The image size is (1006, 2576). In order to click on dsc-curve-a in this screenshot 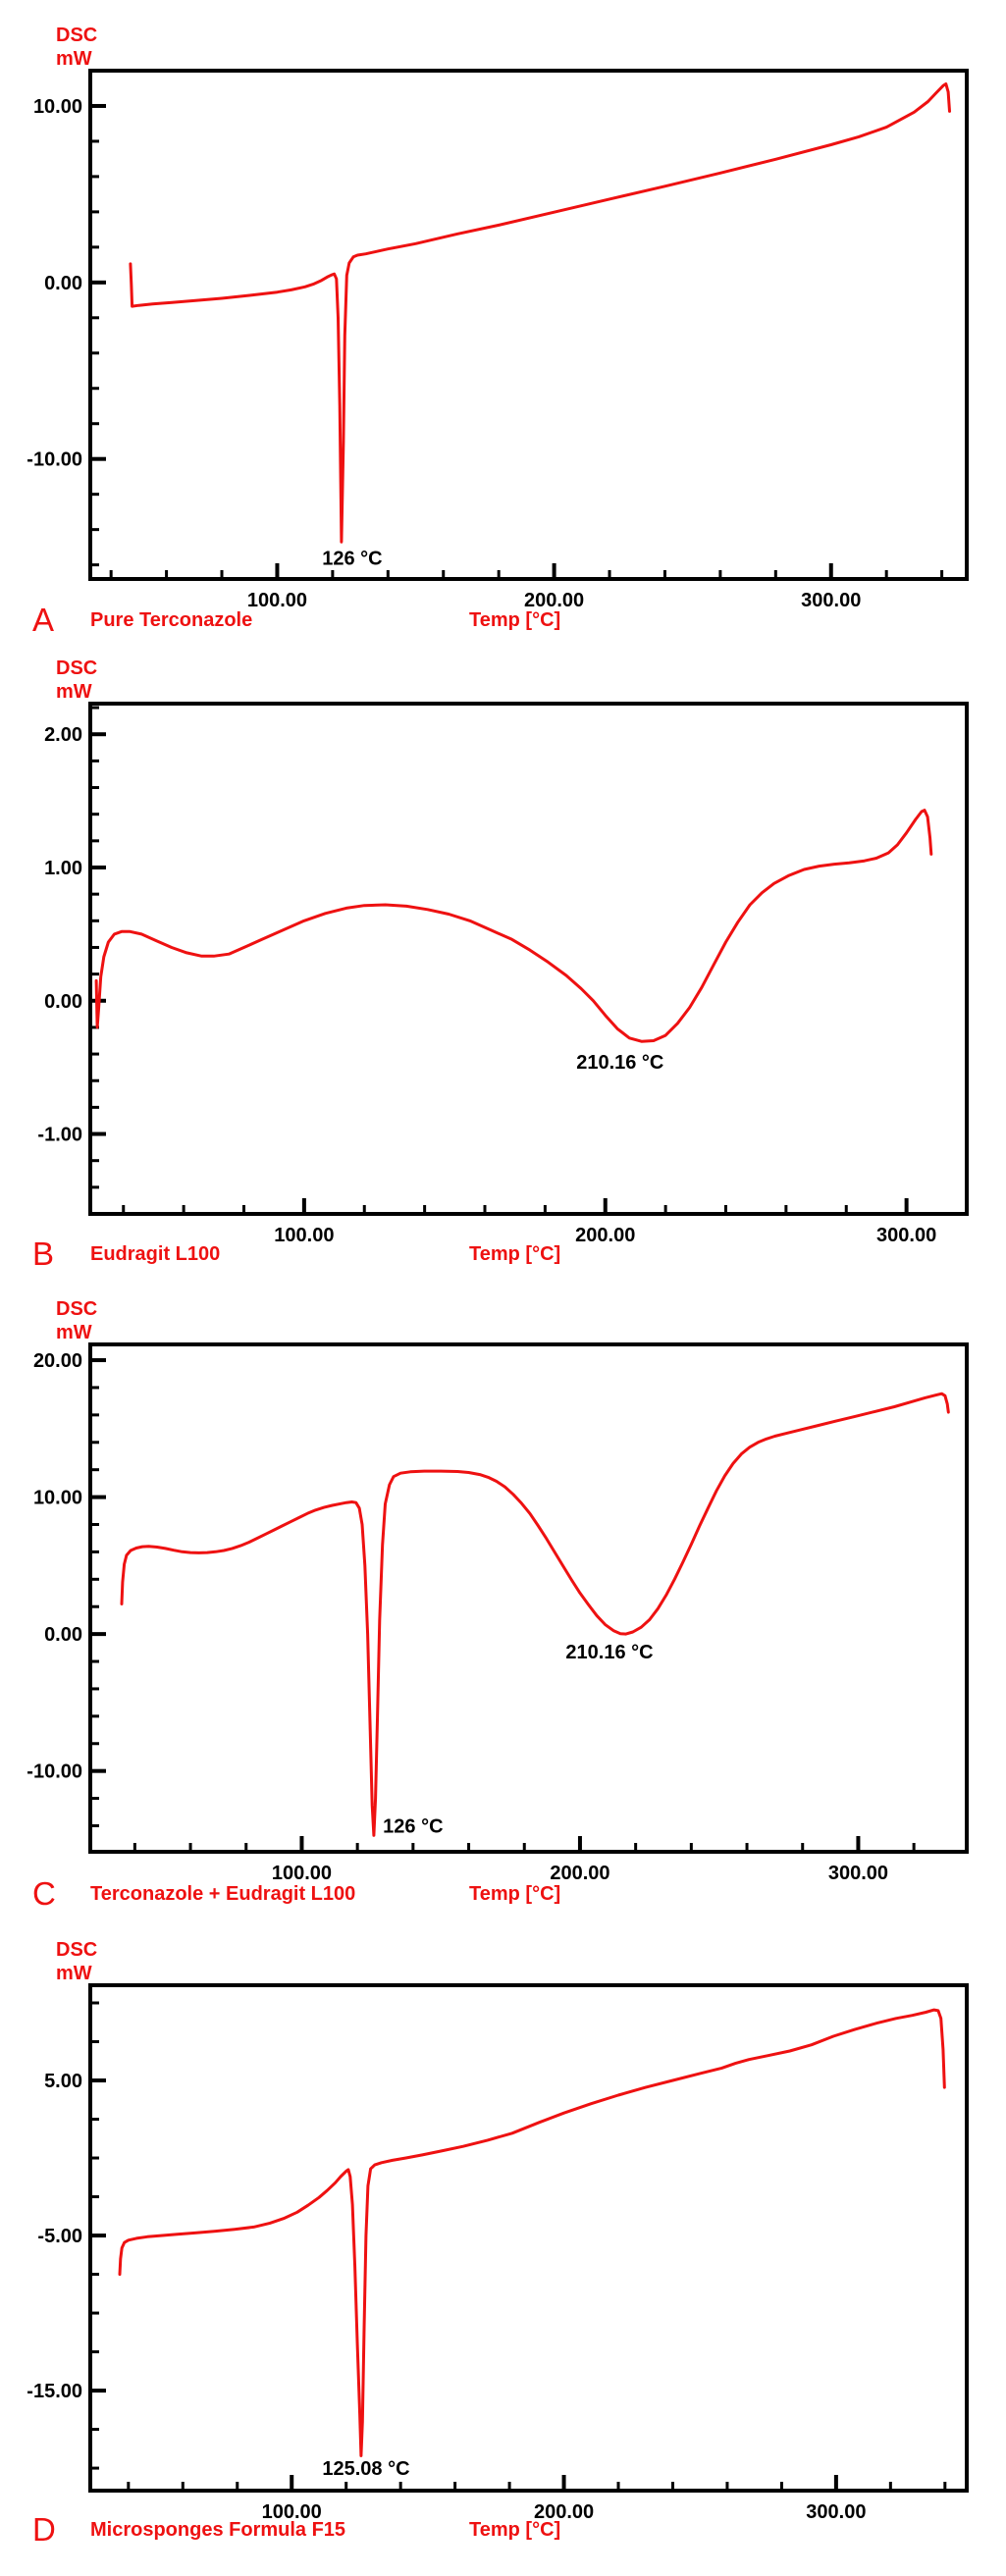, I will do `click(540, 313)`.